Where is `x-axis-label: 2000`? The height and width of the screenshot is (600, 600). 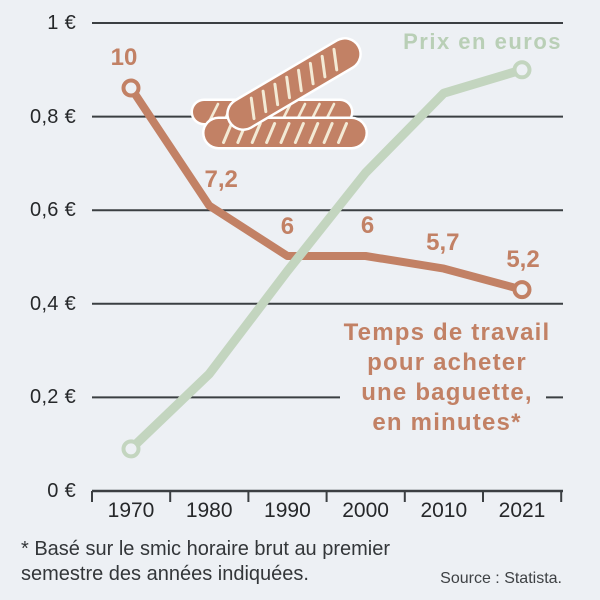 x-axis-label: 2000 is located at coordinates (365, 510).